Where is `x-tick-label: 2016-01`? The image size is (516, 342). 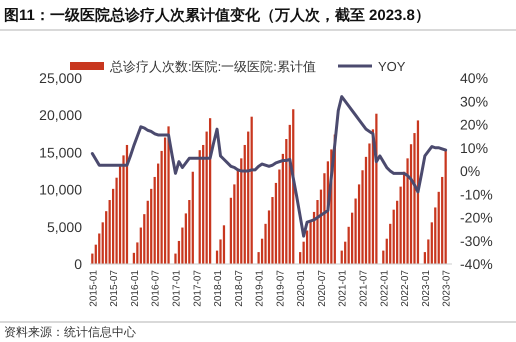
x-tick-label: 2016-01 is located at coordinates (135, 288).